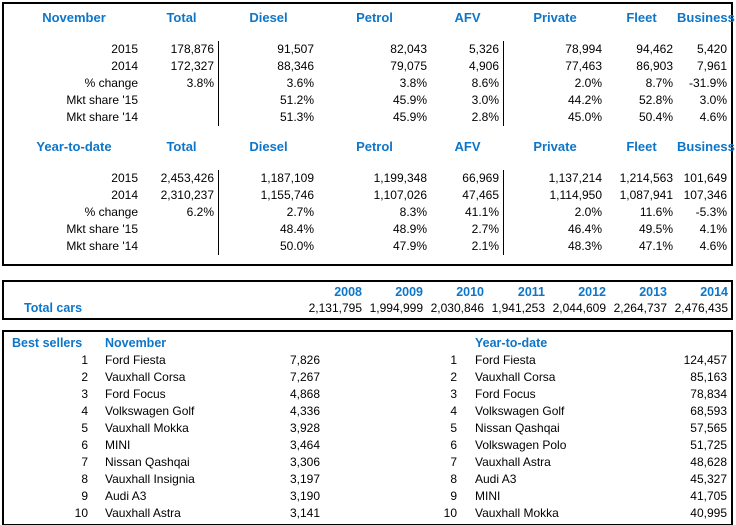 Image resolution: width=736 pixels, height=525 pixels. Describe the element at coordinates (467, 49) in the screenshot. I see `value-cell: 5,326` at that location.